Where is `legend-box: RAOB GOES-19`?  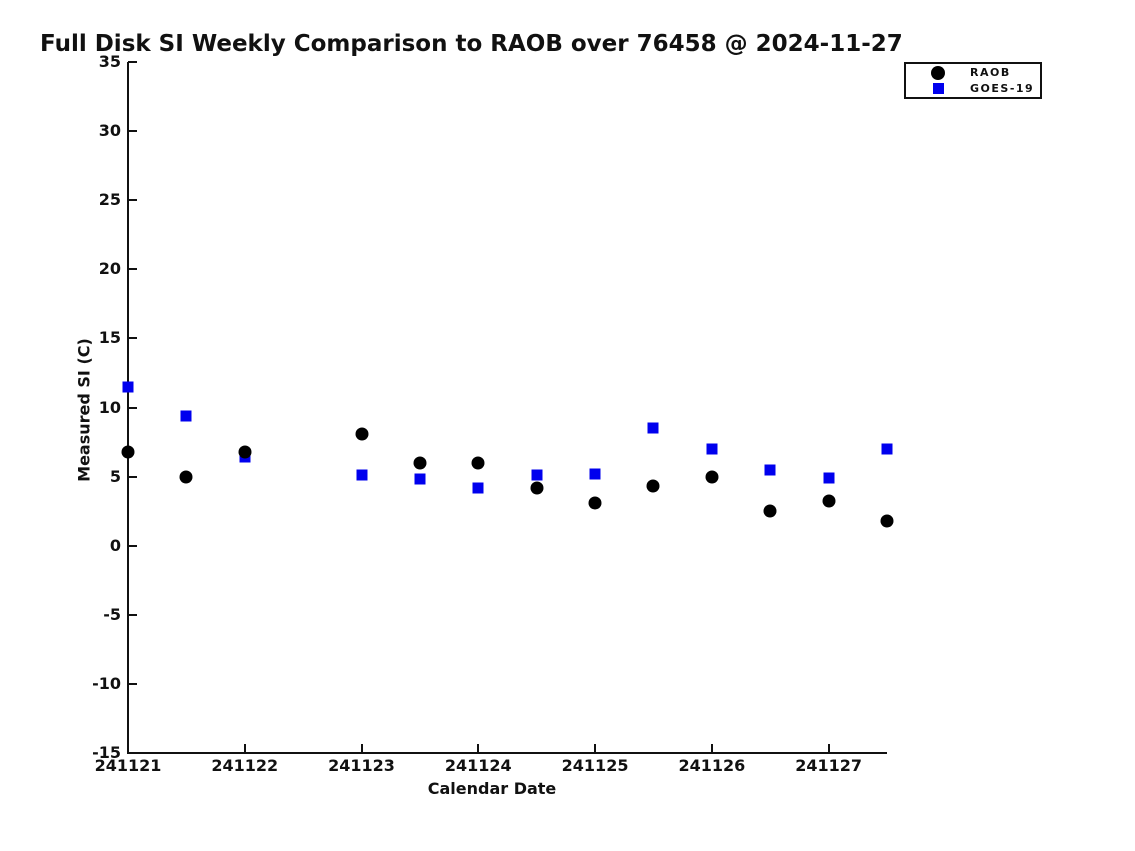
legend-box: RAOB GOES-19 is located at coordinates (973, 80).